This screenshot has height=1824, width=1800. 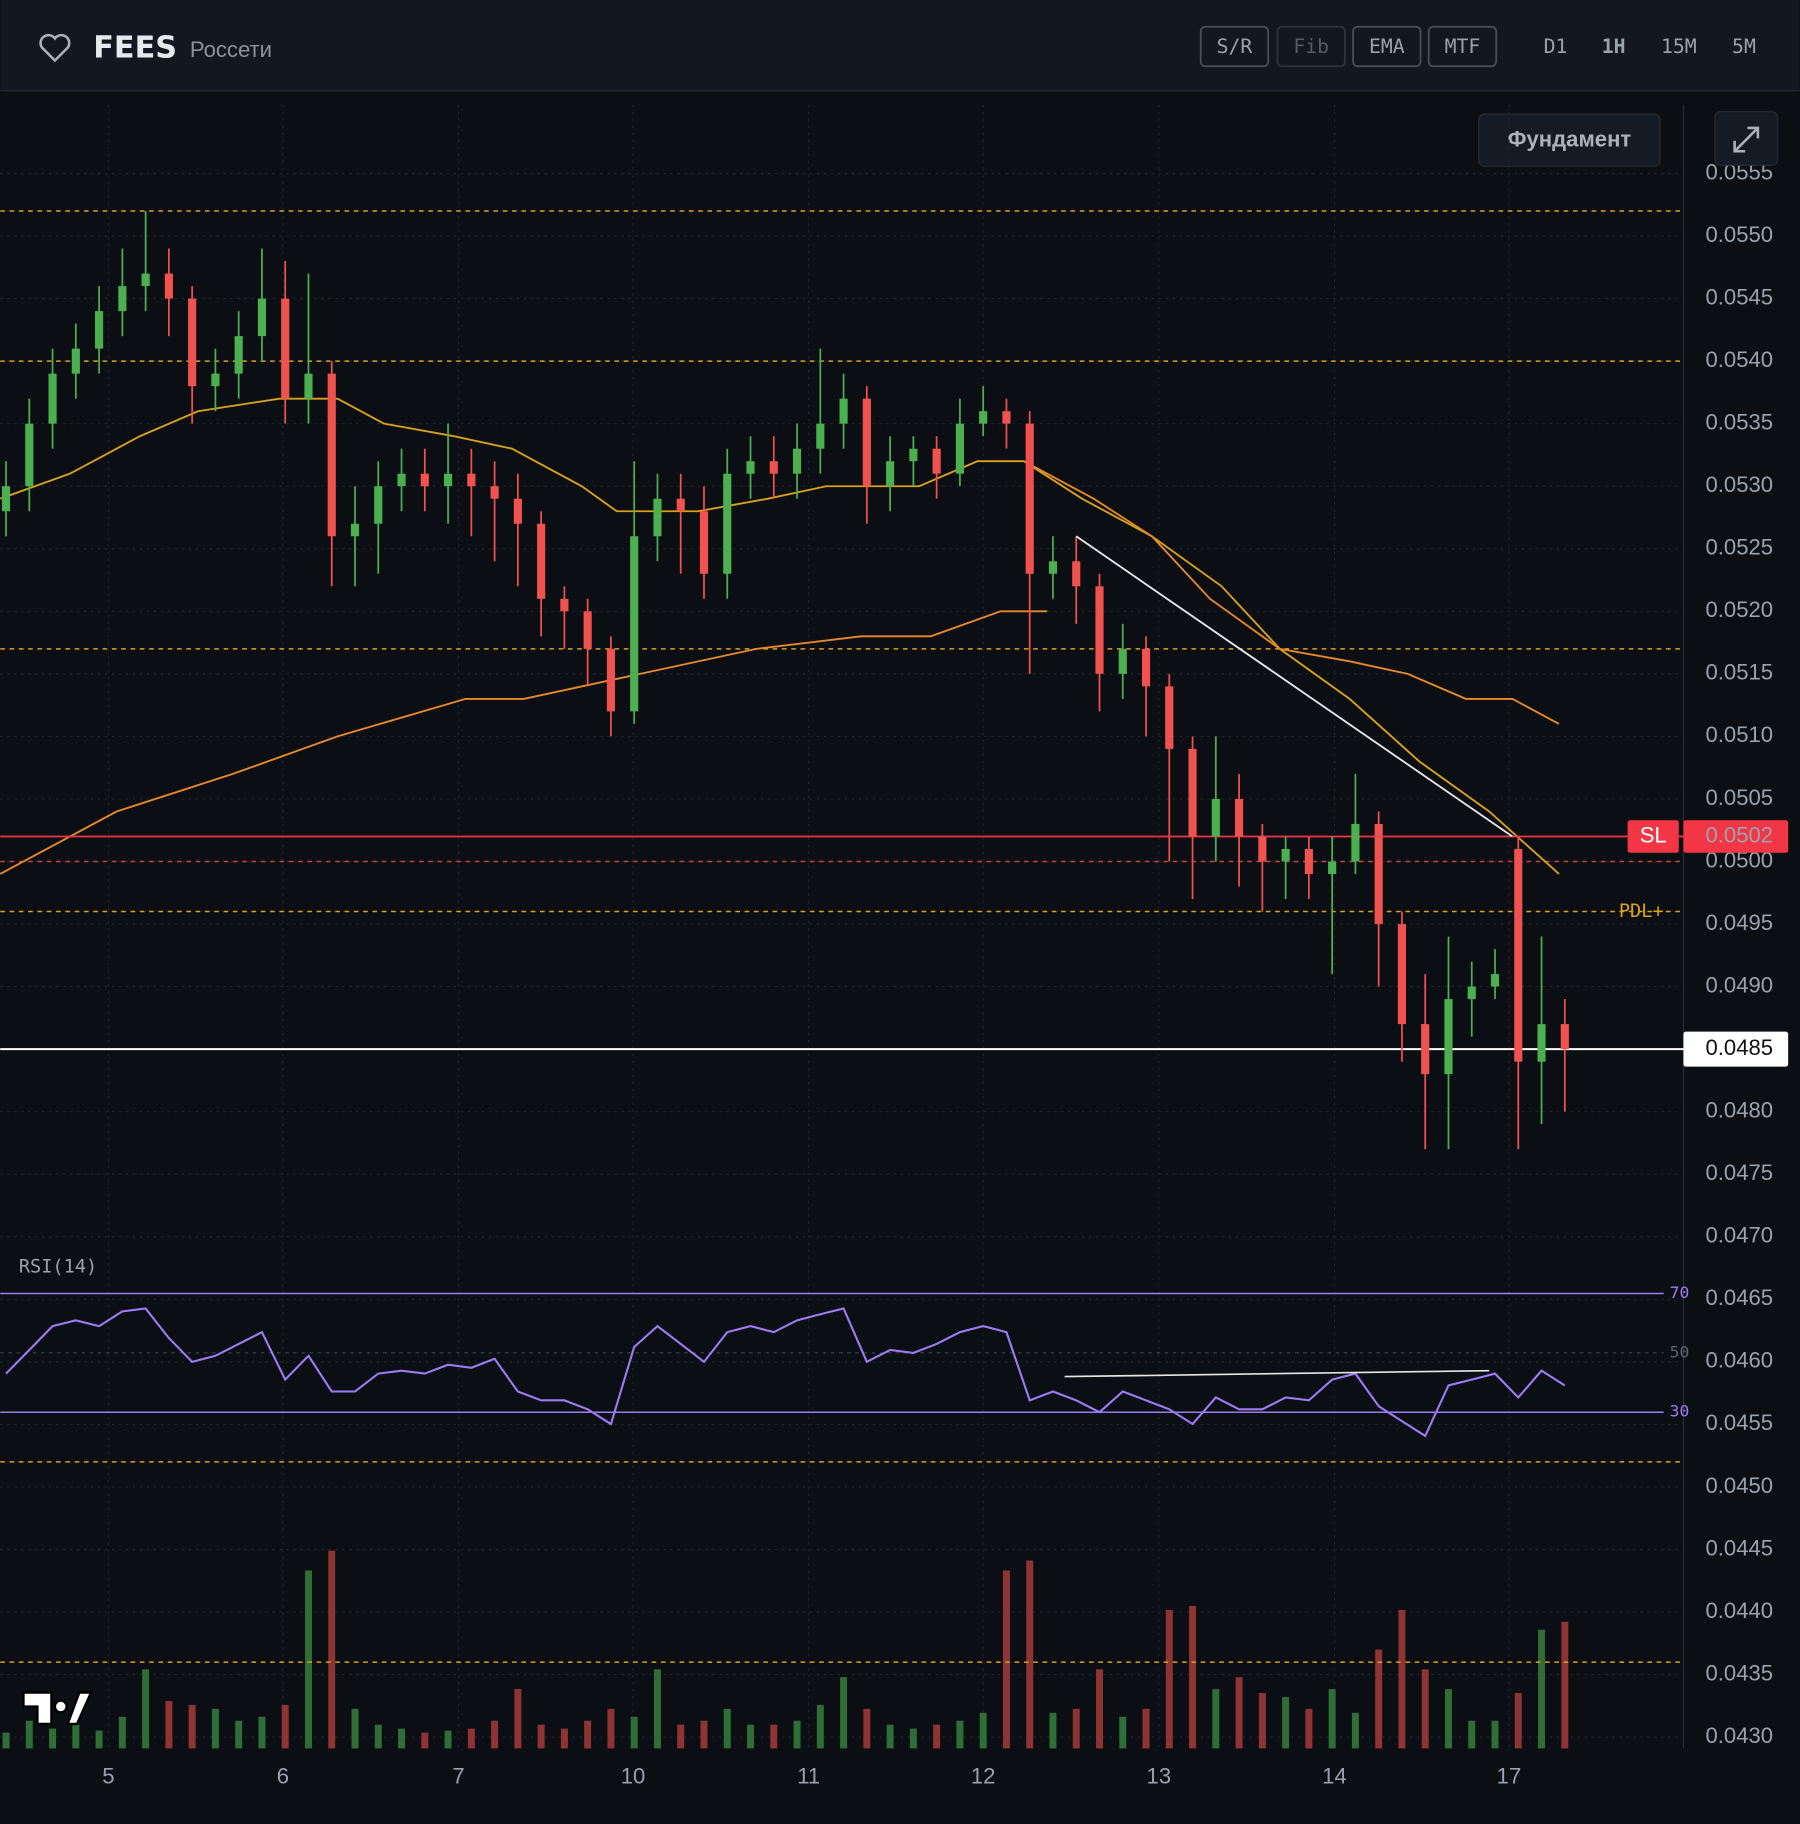 I want to click on y-tick-label: 0.0465, so click(x=1740, y=1297).